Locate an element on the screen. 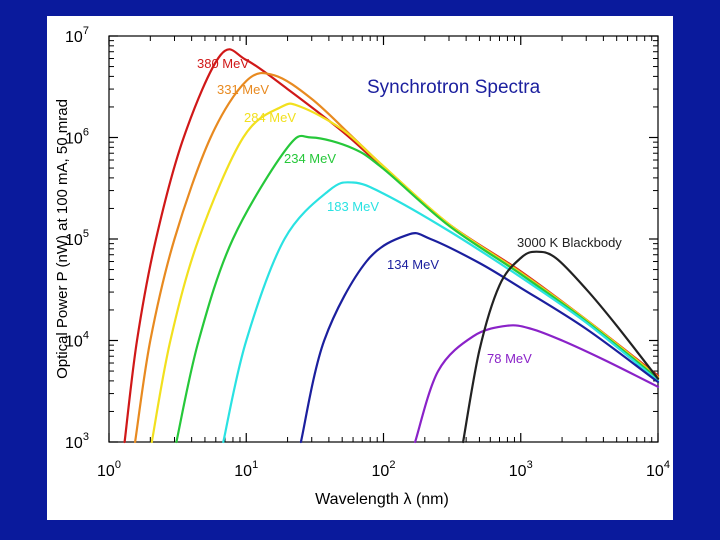  y-tick-exponent: 6 is located at coordinates (86, 133).